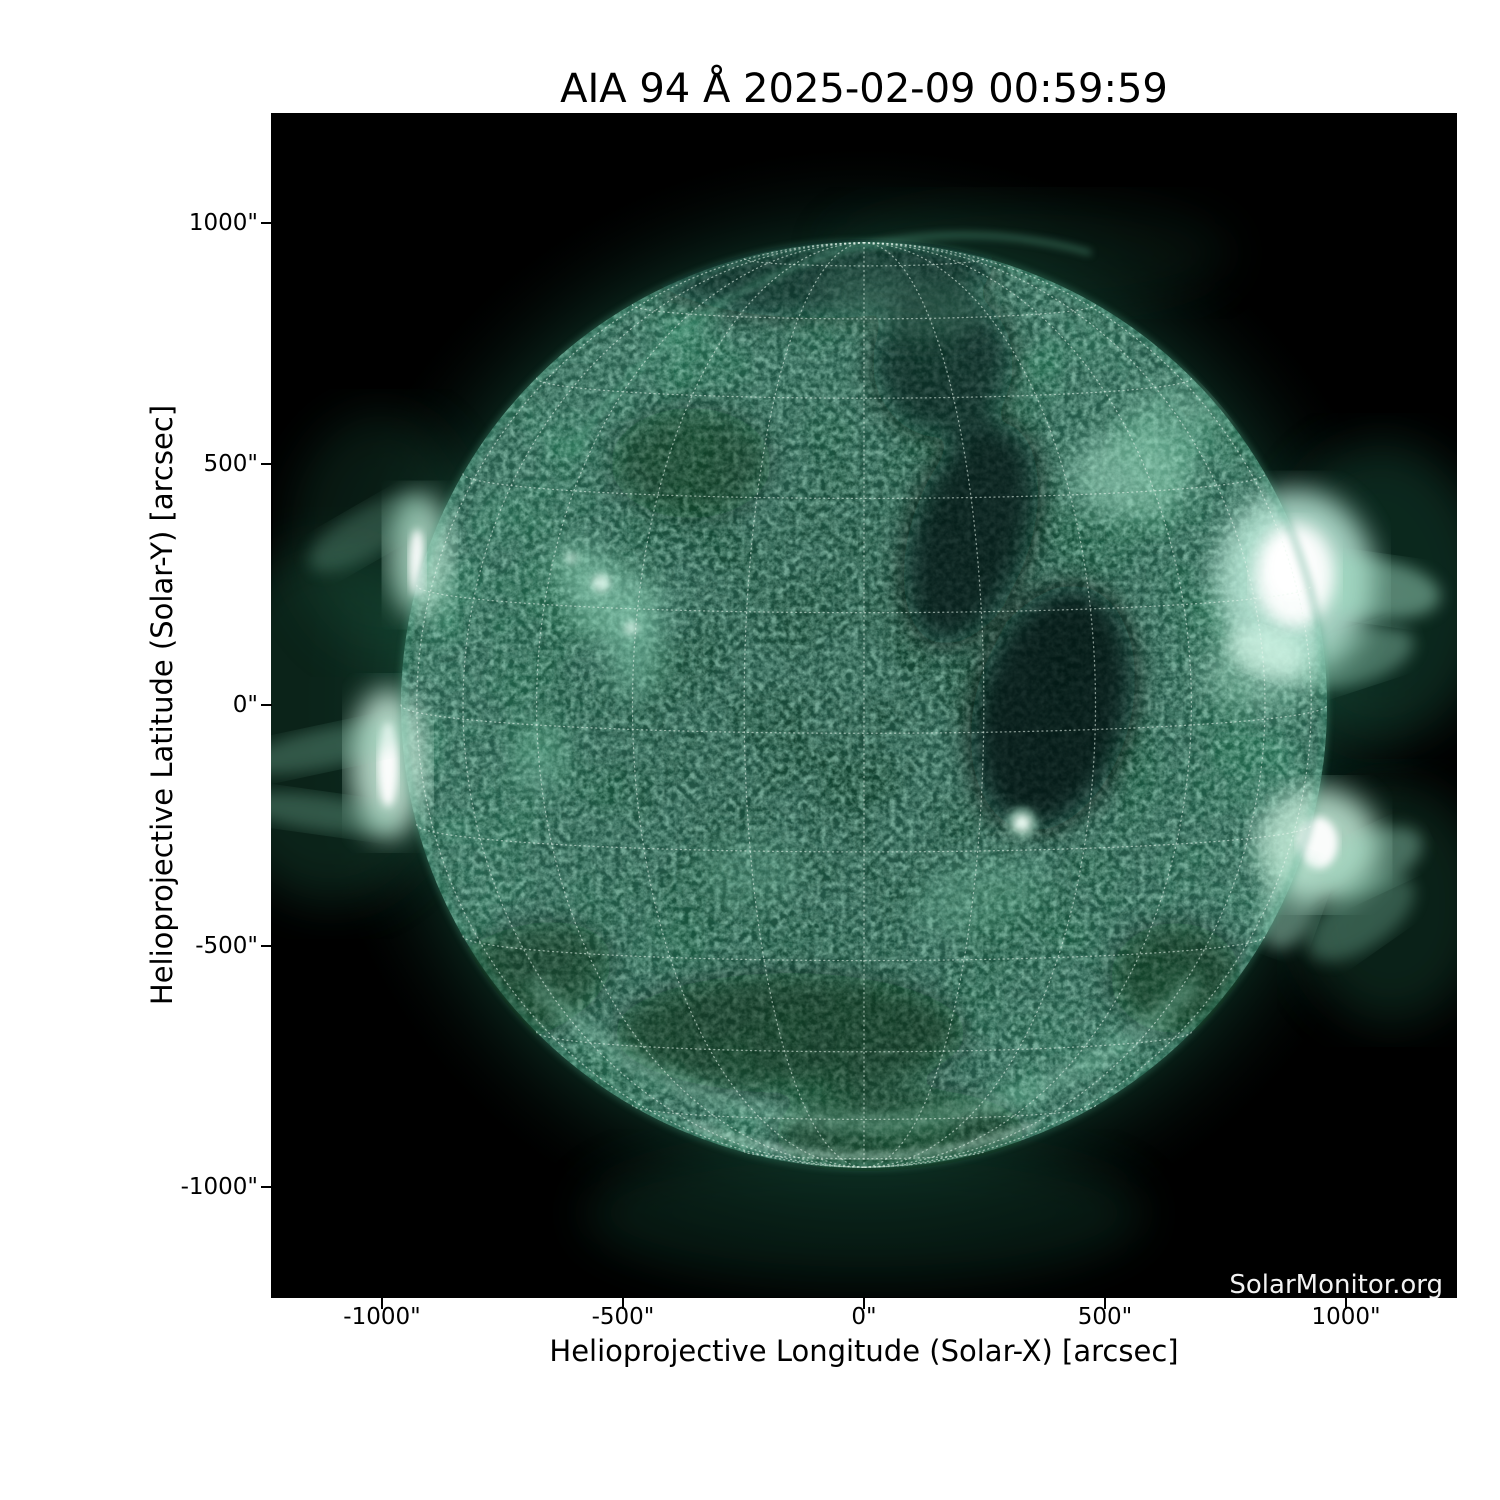  What do you see at coordinates (623, 1317) in the screenshot?
I see `x-tick-label: -500"` at bounding box center [623, 1317].